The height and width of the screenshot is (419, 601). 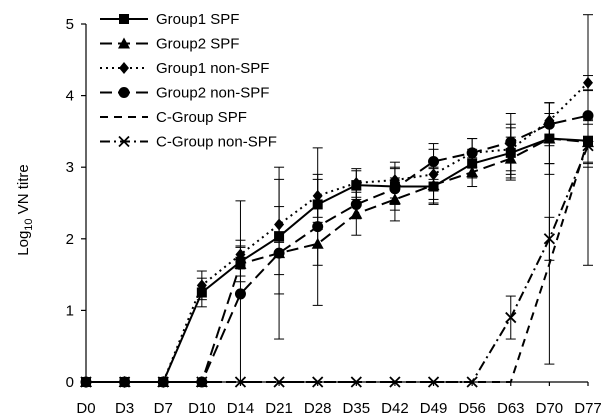 I want to click on y-tick-label: 4, so click(x=70, y=96).